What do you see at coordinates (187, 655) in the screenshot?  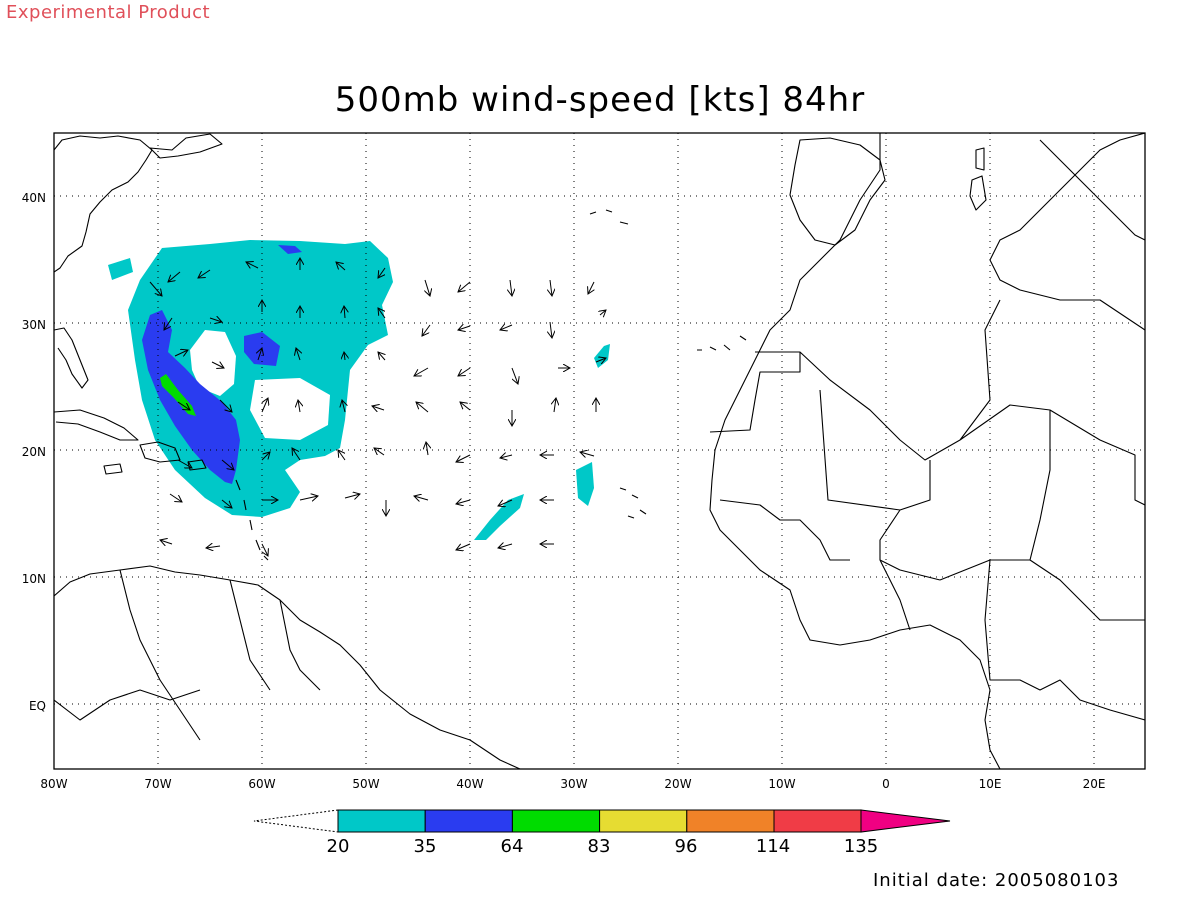 I see `south-america-interior-borders` at bounding box center [187, 655].